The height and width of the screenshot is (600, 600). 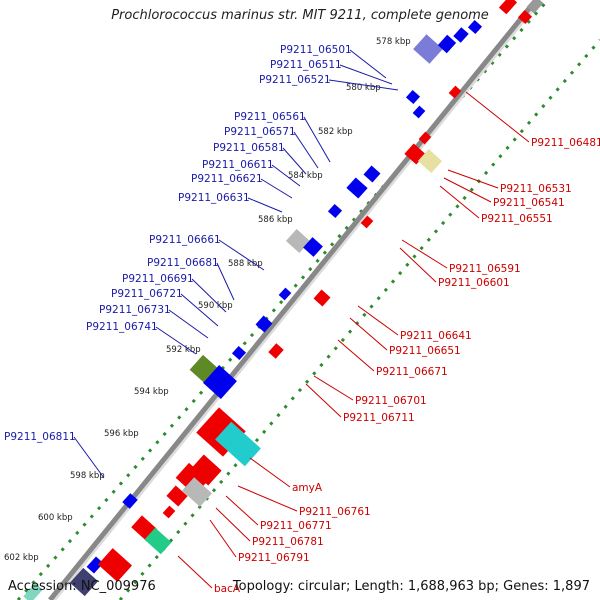 What do you see at coordinates (121, 434) in the screenshot?
I see `kbp-tick-label: 596 kbp` at bounding box center [121, 434].